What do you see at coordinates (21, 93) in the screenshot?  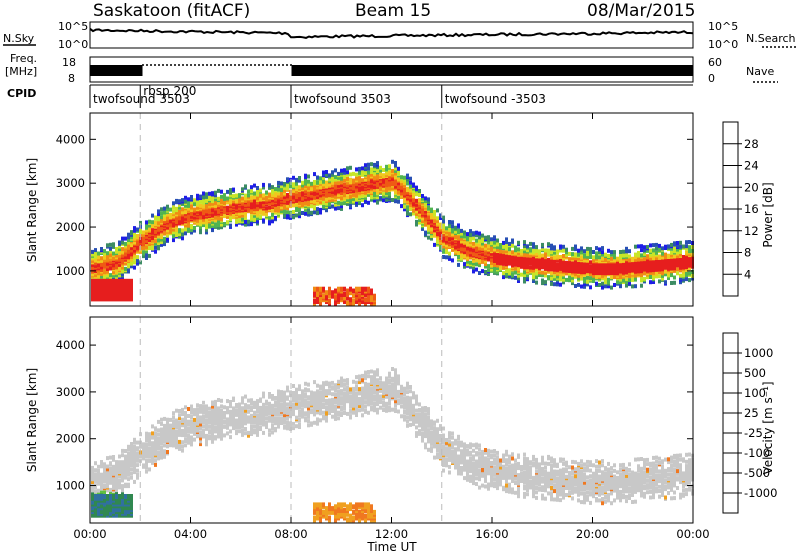 I see `cpid-label: CPID` at bounding box center [21, 93].